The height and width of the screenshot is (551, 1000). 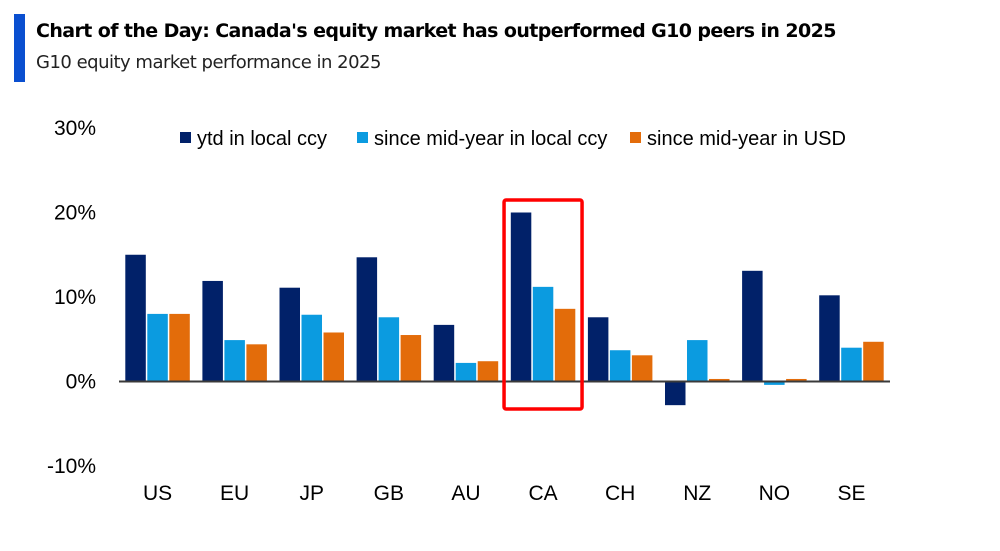 What do you see at coordinates (697, 493) in the screenshot?
I see `x-tick-label: NZ` at bounding box center [697, 493].